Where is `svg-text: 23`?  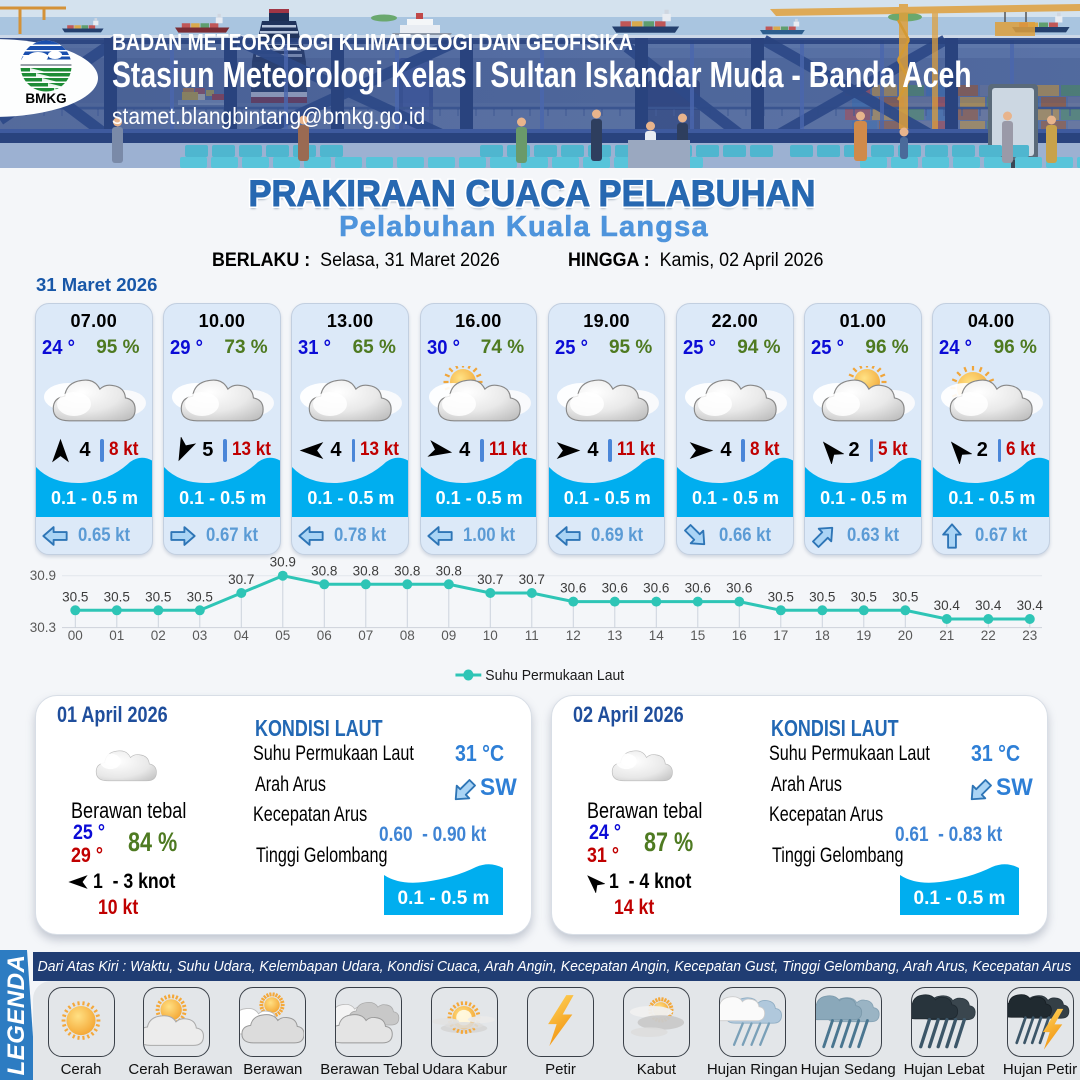
svg-text: 23 is located at coordinates (1029, 635).